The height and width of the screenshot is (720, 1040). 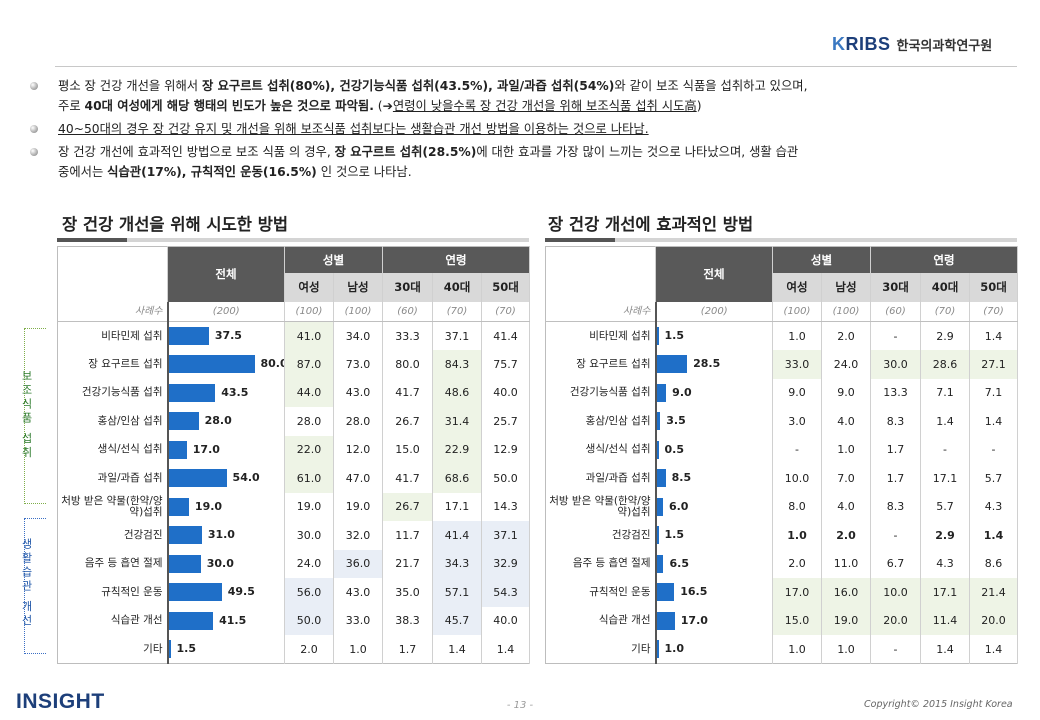 What do you see at coordinates (113, 620) in the screenshot?
I see `row-category: 식습관 개선` at bounding box center [113, 620].